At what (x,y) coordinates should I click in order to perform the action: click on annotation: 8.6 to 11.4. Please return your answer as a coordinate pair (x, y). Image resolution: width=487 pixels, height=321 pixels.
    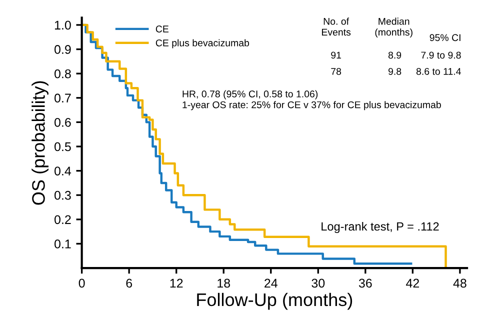
    Looking at the image, I should click on (438, 71).